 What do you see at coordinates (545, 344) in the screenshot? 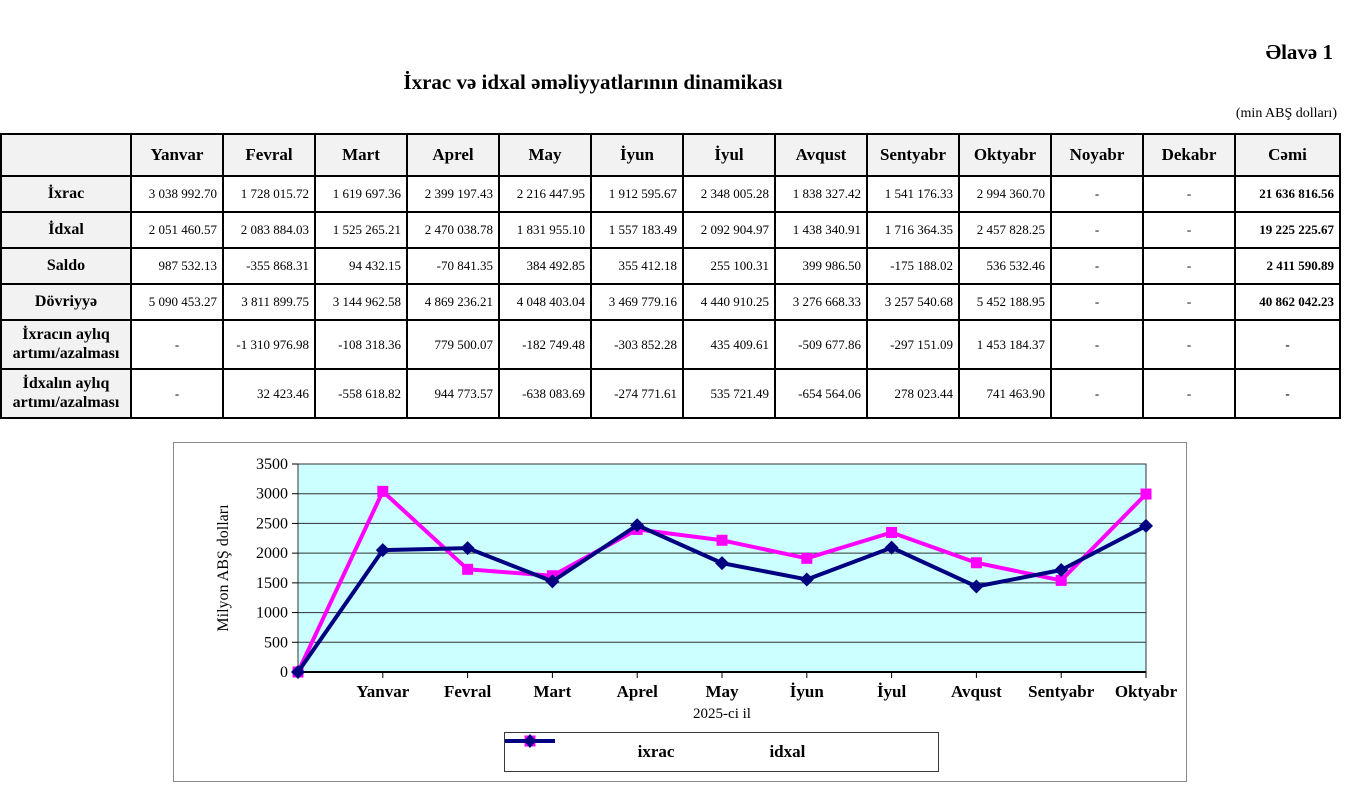
I see `table-cell: -182 749.48` at bounding box center [545, 344].